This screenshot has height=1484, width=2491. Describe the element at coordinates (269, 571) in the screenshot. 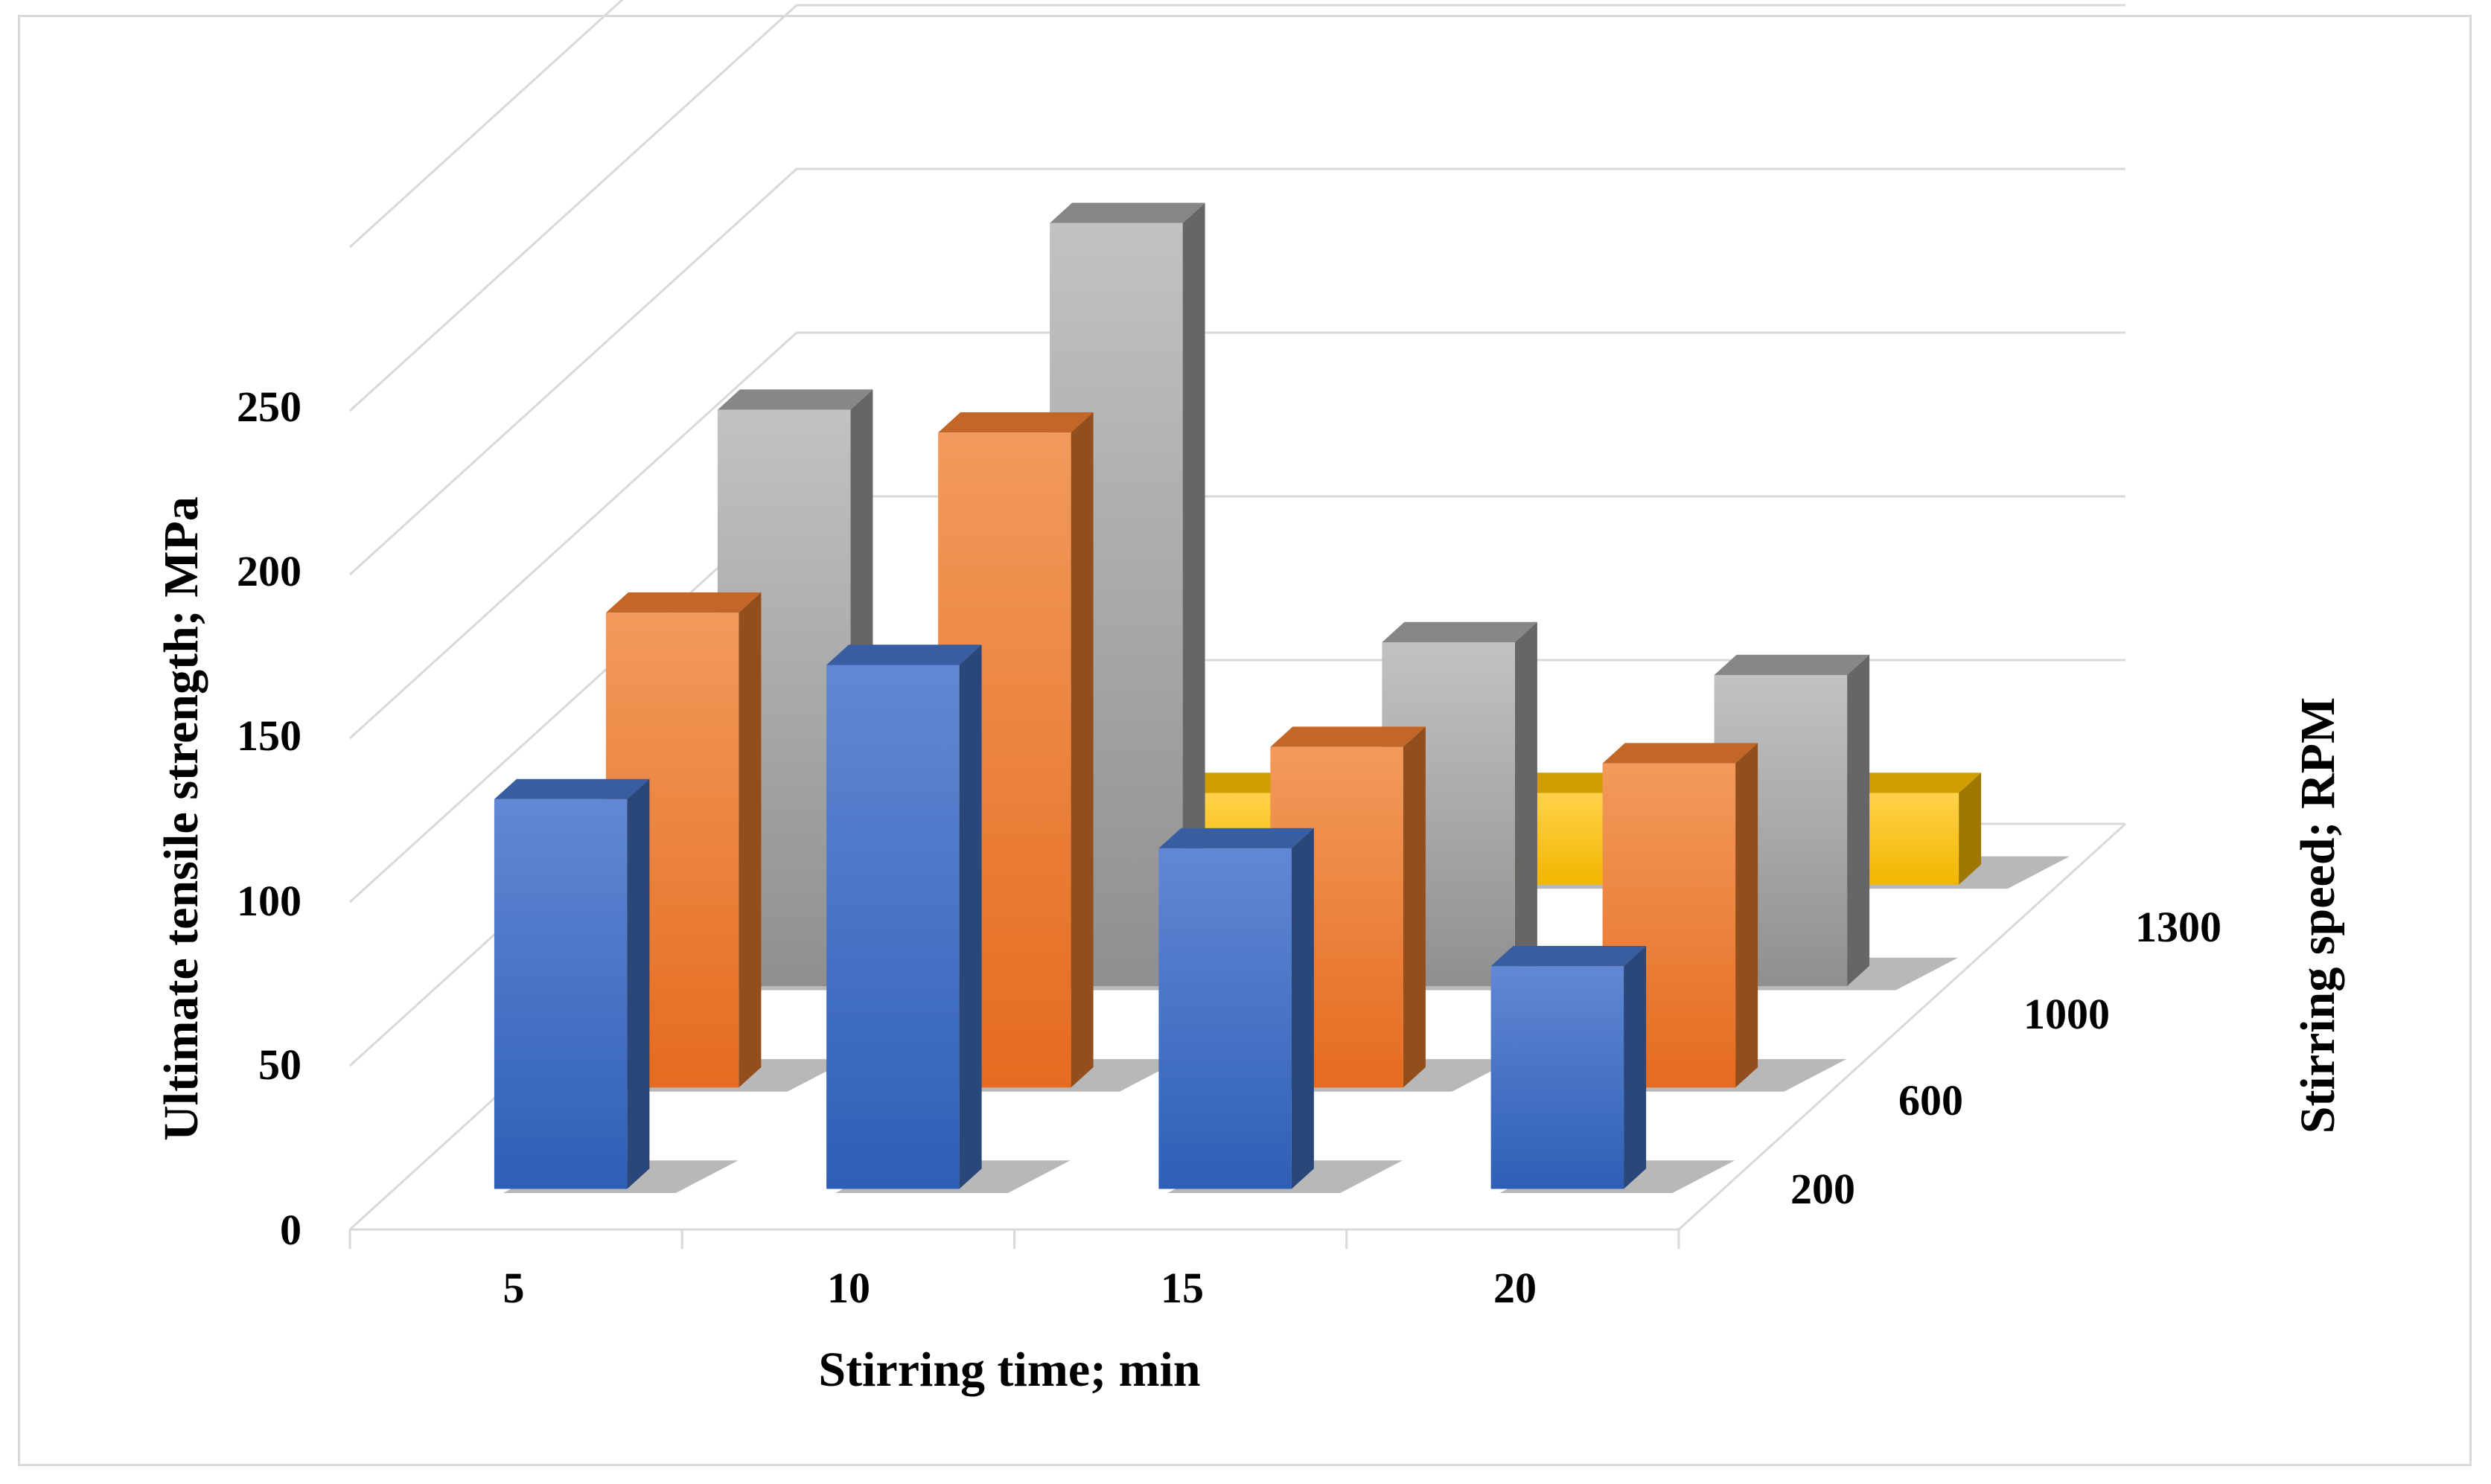

I see `y-tick-label: 200` at that location.